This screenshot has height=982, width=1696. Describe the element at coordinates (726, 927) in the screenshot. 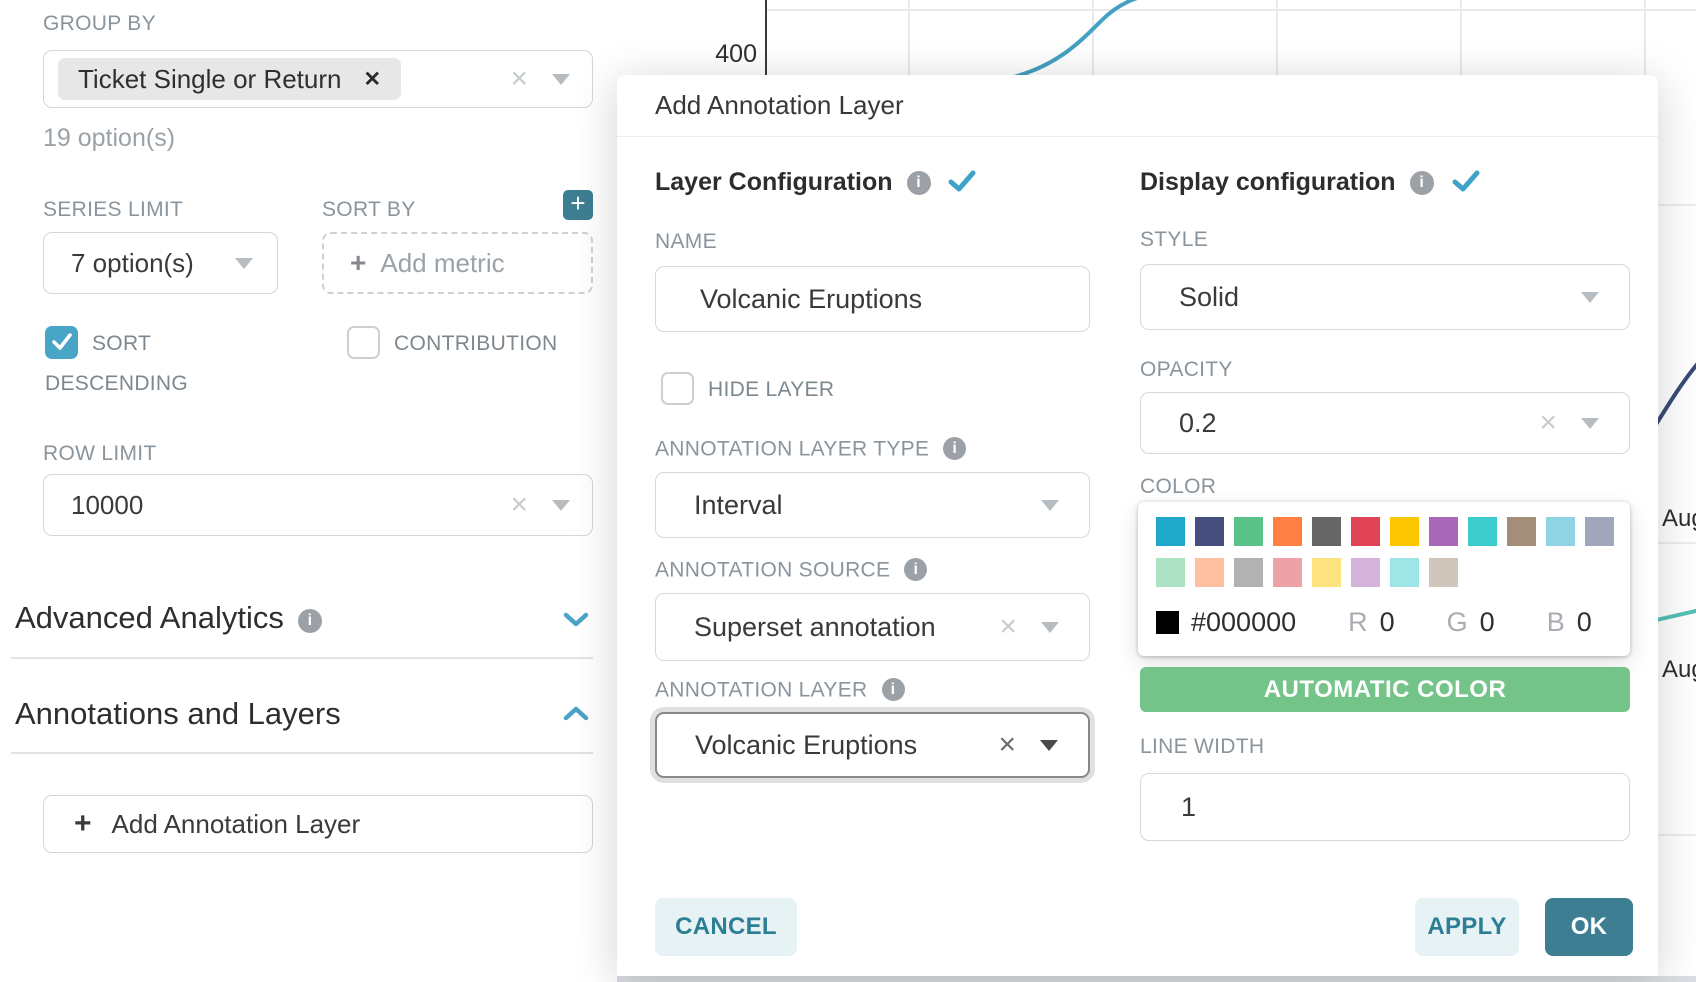

I see `cancel-button: CANCEL` at that location.